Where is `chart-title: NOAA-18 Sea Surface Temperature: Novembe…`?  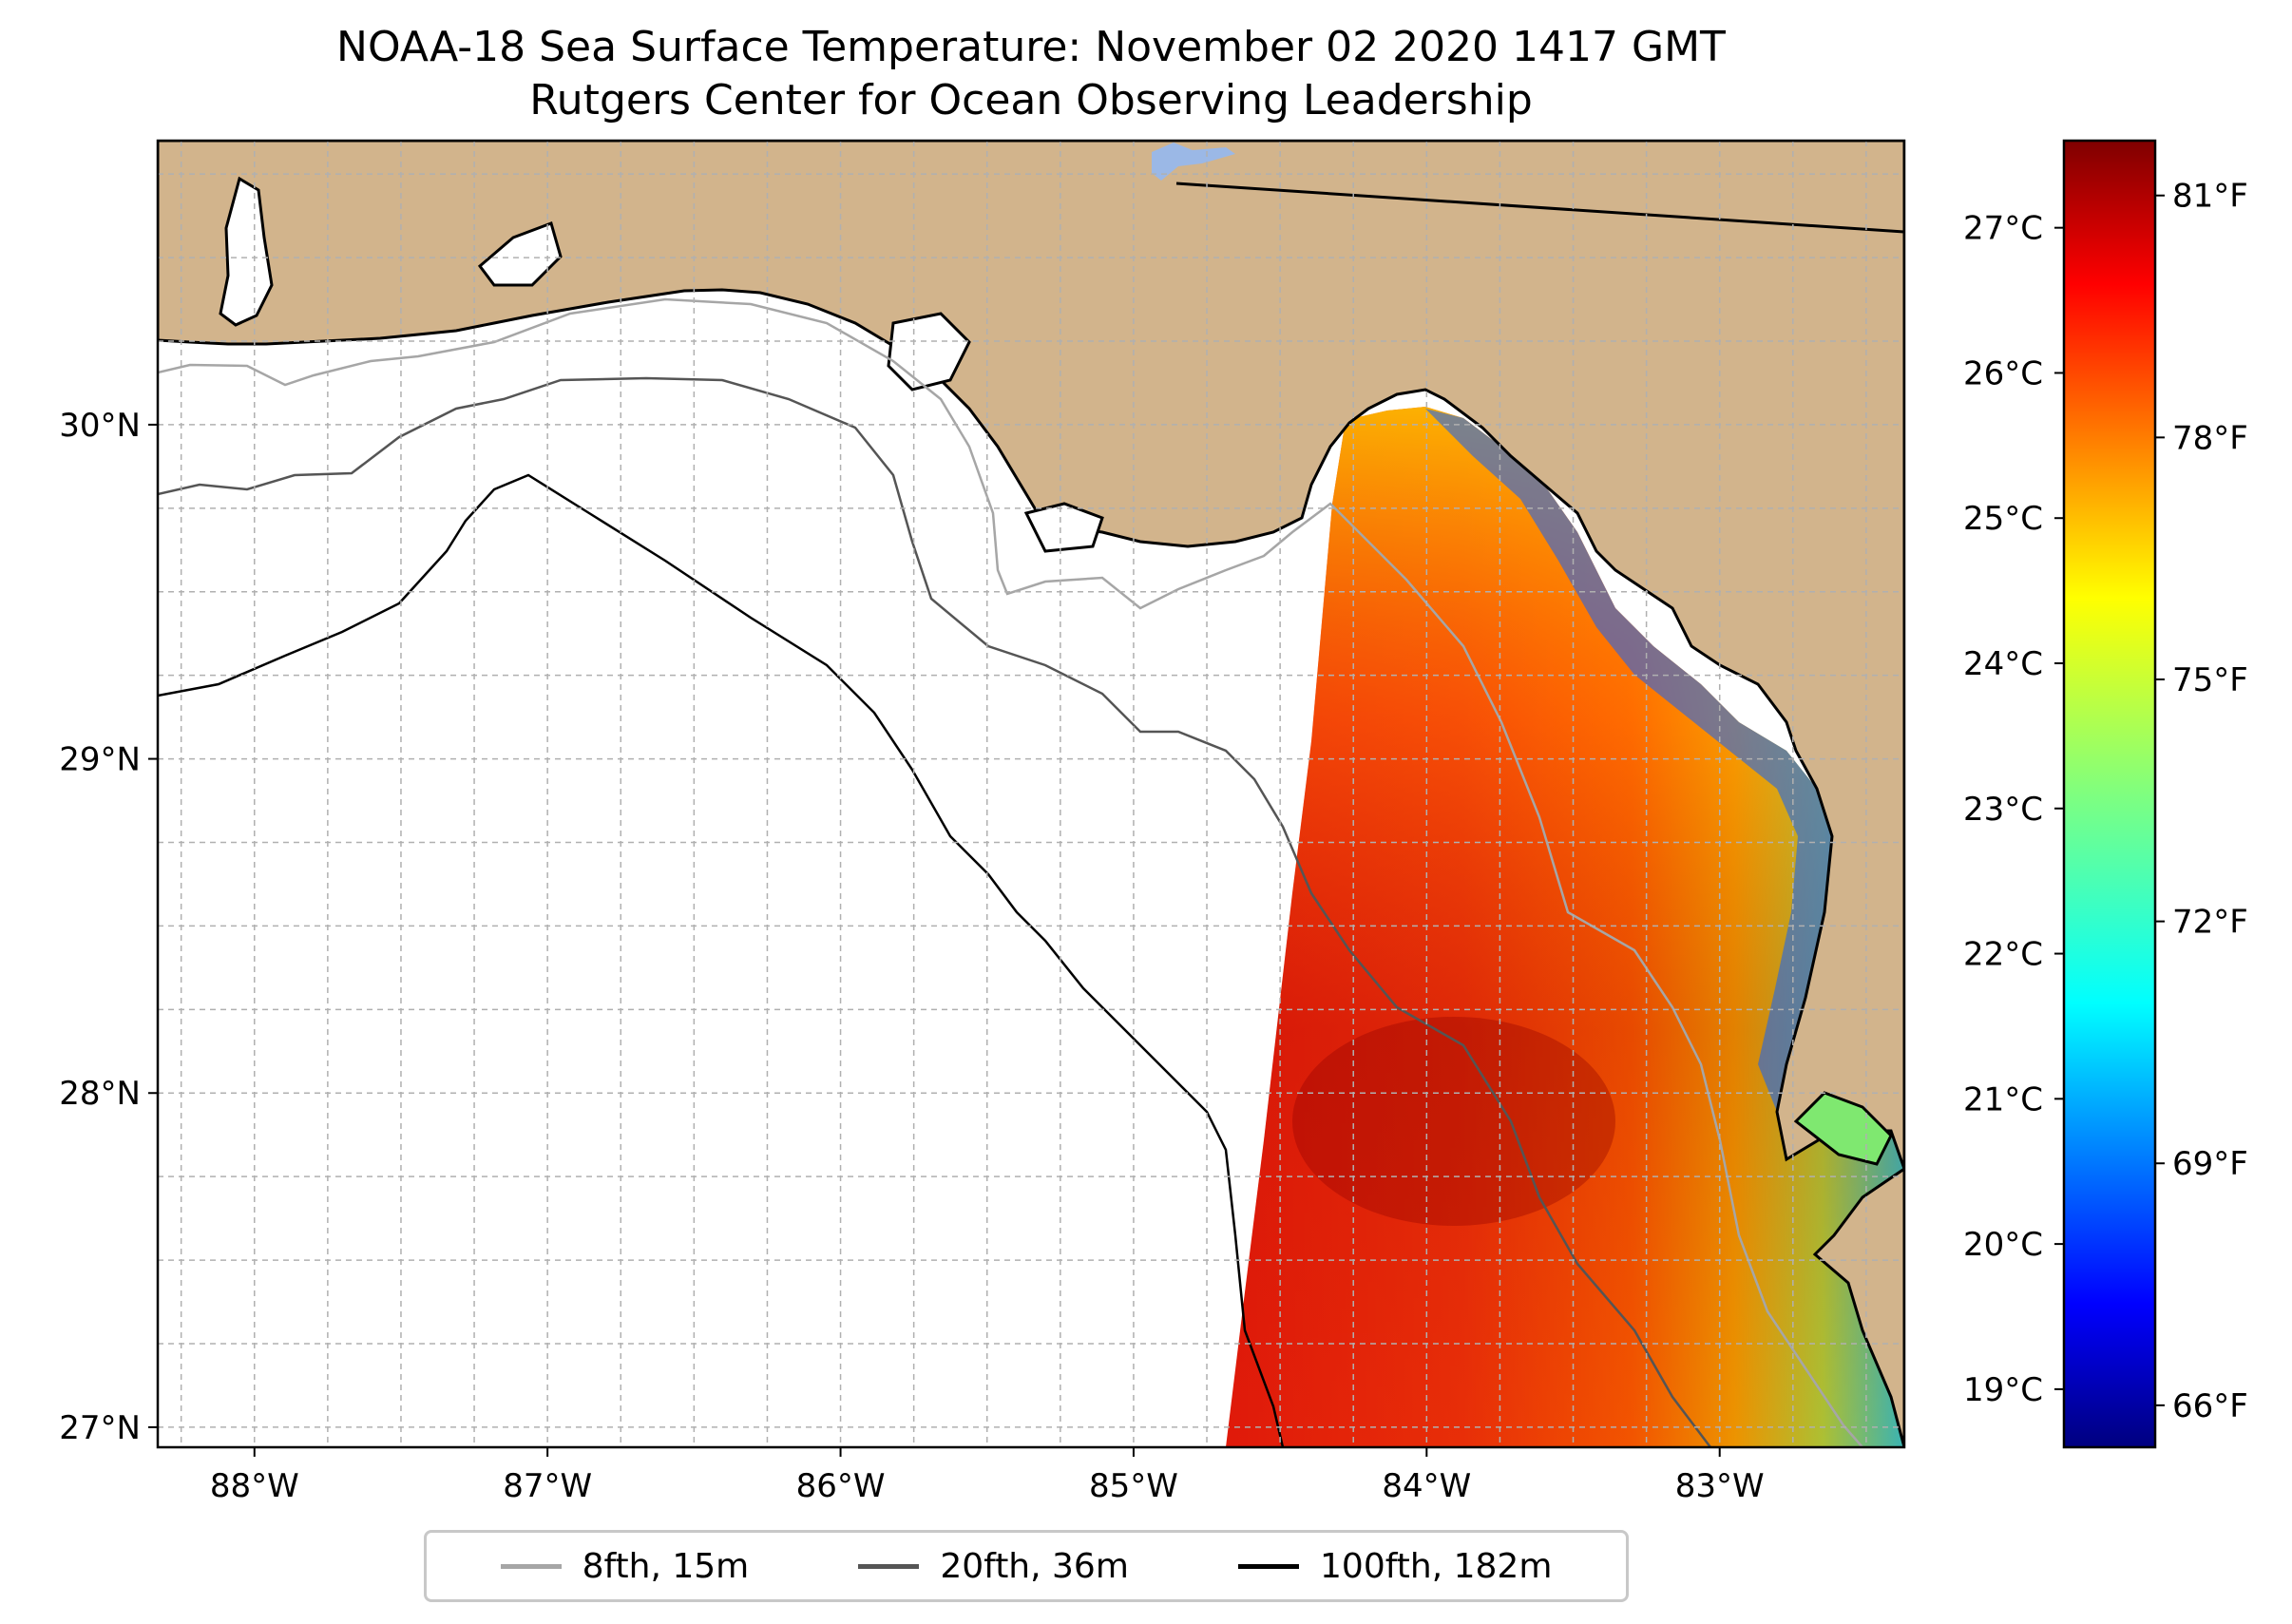 chart-title: NOAA-18 Sea Surface Temperature: Novembe… is located at coordinates (1031, 47).